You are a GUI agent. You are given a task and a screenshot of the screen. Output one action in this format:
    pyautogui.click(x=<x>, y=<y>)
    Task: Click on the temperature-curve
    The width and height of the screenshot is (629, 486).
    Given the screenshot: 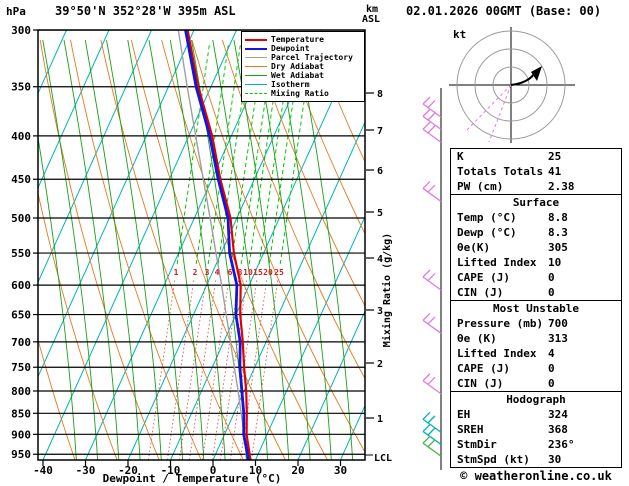 What is the action you would take?
    pyautogui.click(x=219, y=245)
    